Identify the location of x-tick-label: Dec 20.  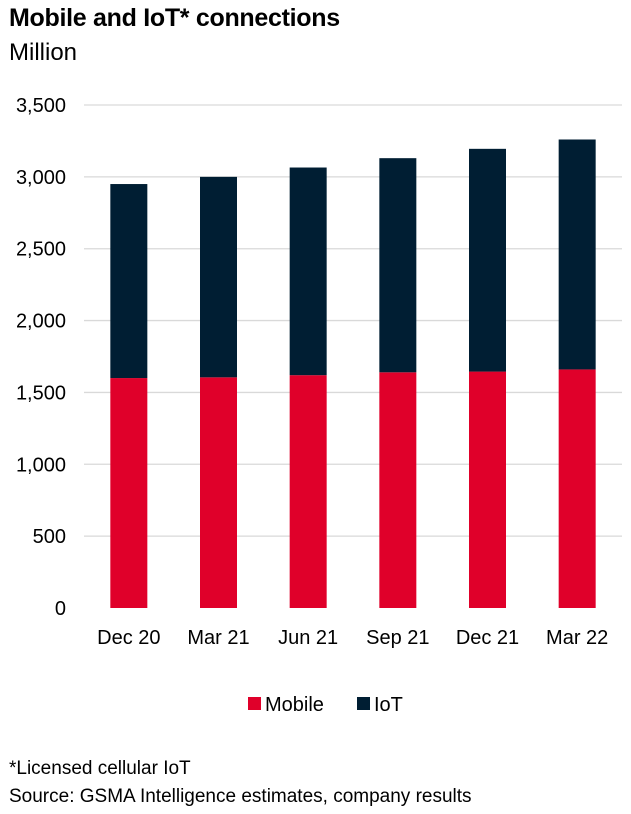
(128, 638).